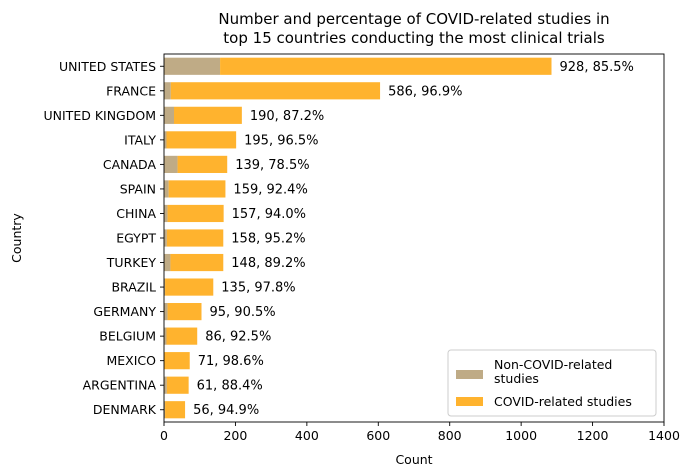 The height and width of the screenshot is (476, 683). Describe the element at coordinates (164, 435) in the screenshot. I see `x-tick-label: 0` at that location.